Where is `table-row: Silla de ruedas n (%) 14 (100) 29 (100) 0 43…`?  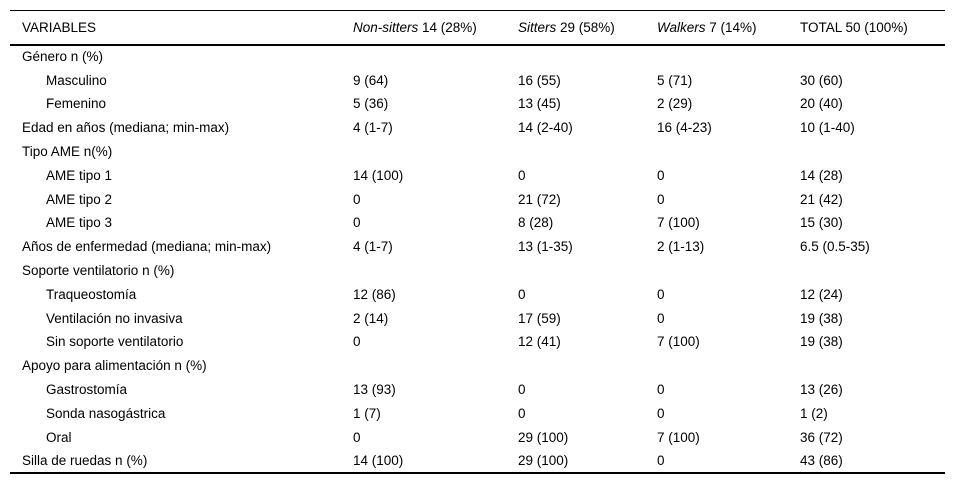 table-row: Silla de ruedas n (%) 14 (100) 29 (100) 0 43… is located at coordinates (477, 461).